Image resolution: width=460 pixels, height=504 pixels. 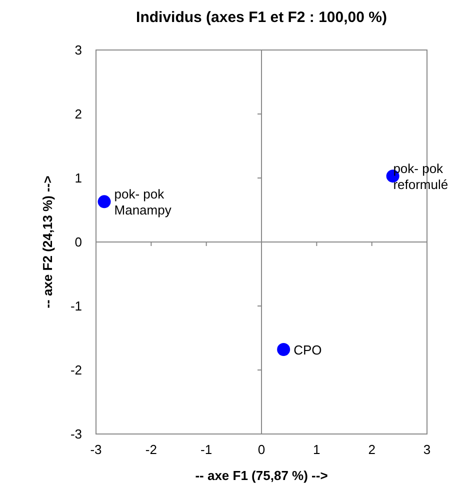 I want to click on x-axis-title: -- axe F1 (75,87 %) -->, so click(x=261, y=475).